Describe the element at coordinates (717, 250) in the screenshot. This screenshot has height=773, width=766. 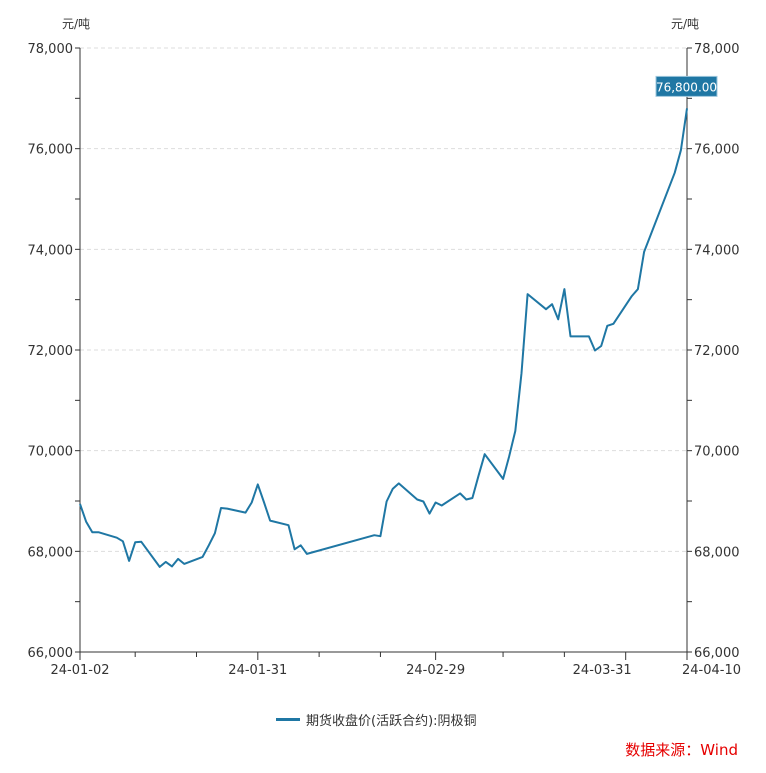
I see `right-tick-label: 74,000` at that location.